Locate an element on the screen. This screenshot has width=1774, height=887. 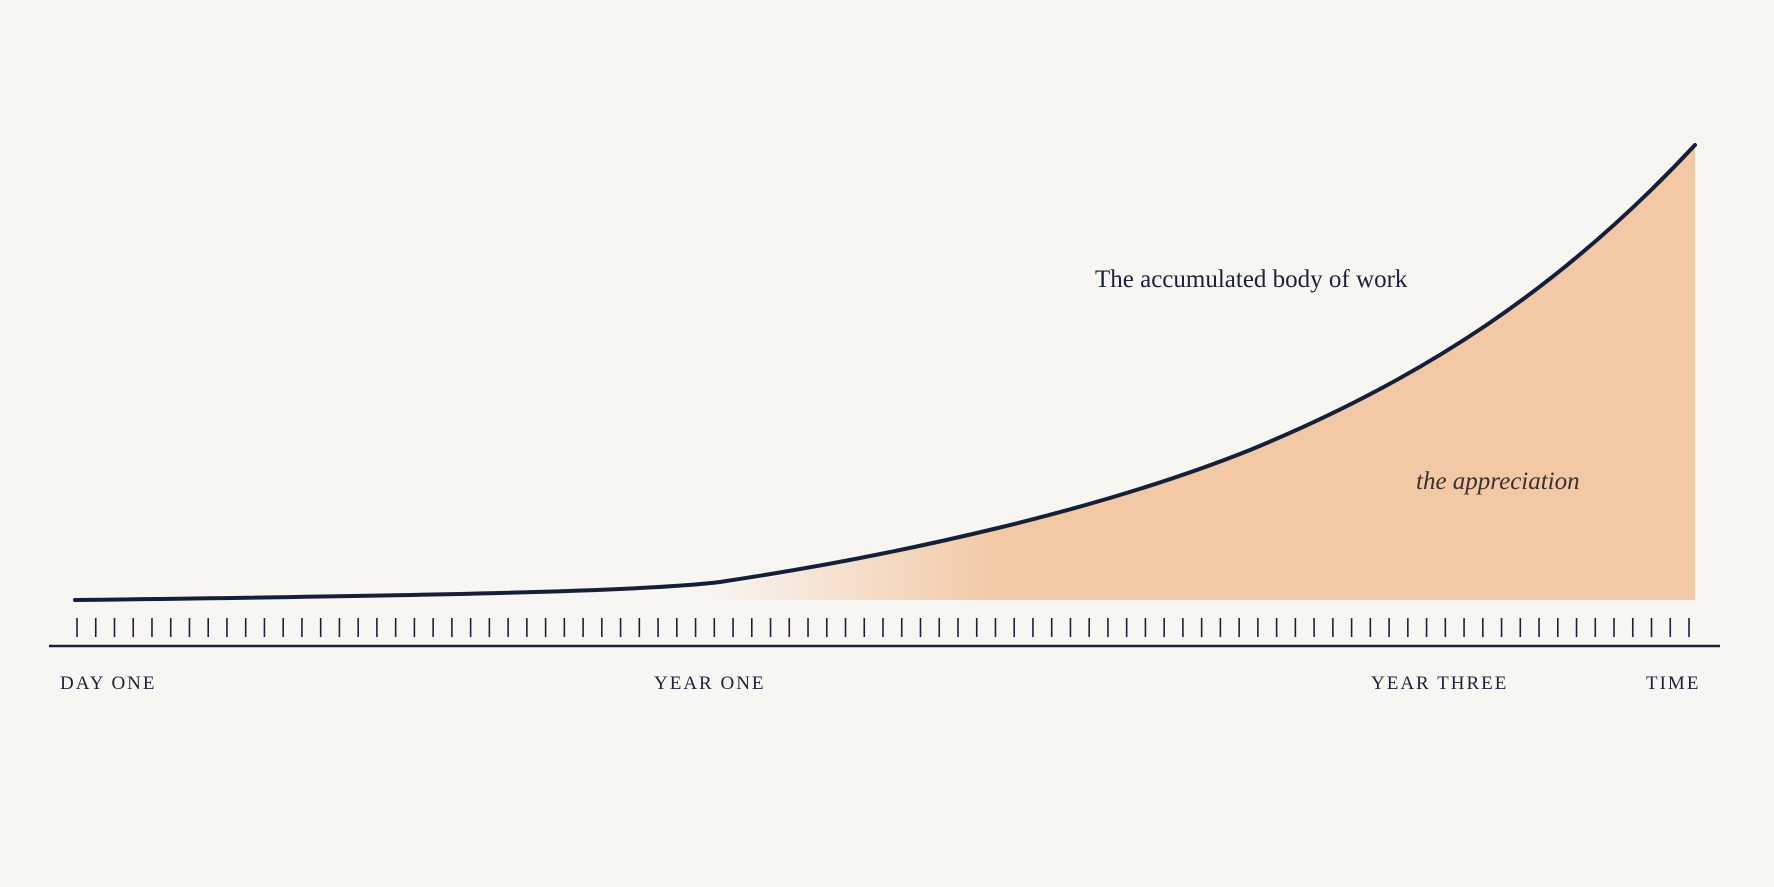
area-label: the appreciation is located at coordinates (1498, 481).